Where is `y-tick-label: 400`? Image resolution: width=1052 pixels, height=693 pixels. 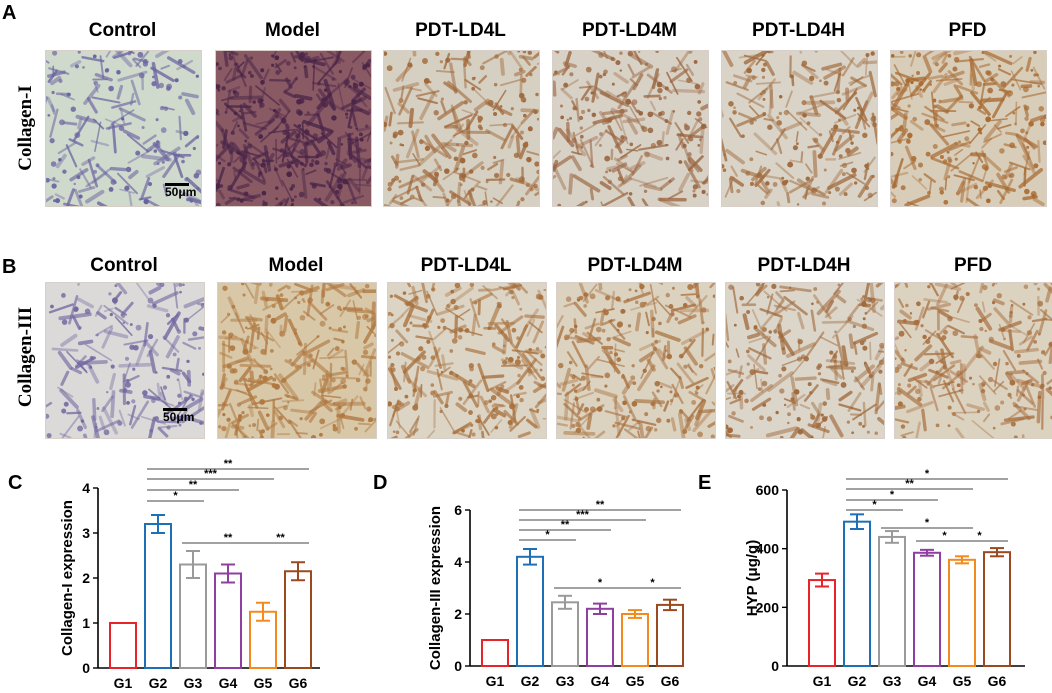
y-tick-label: 400 is located at coordinates (768, 549).